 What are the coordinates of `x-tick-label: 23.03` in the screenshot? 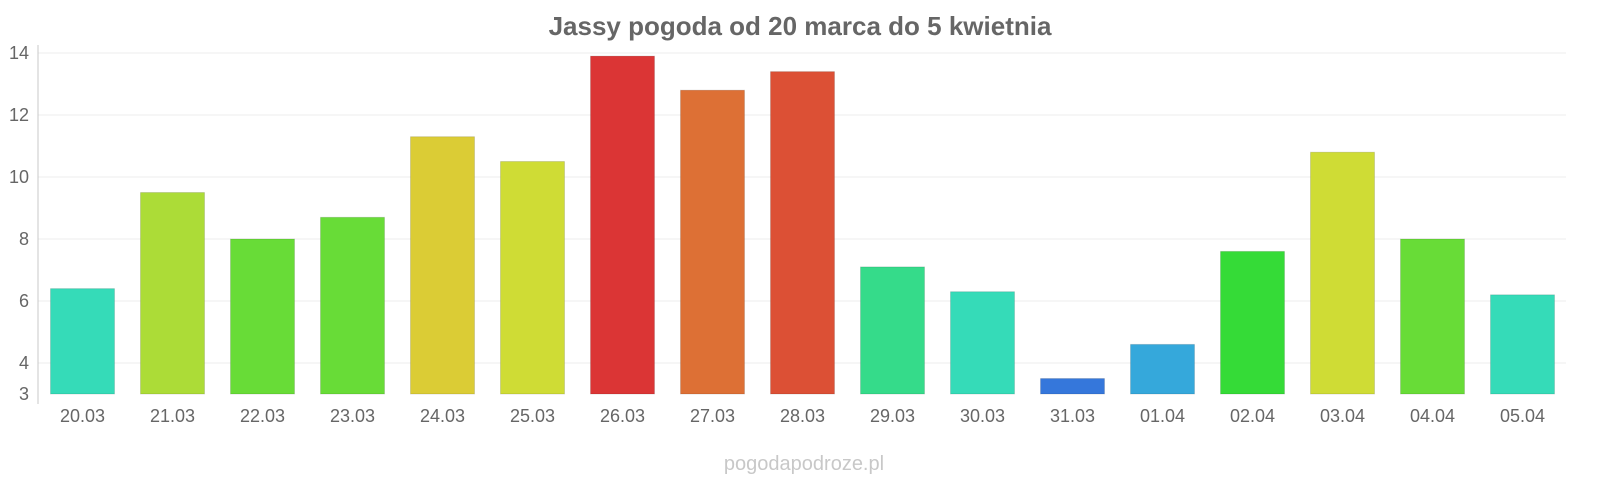 It's located at (352, 416).